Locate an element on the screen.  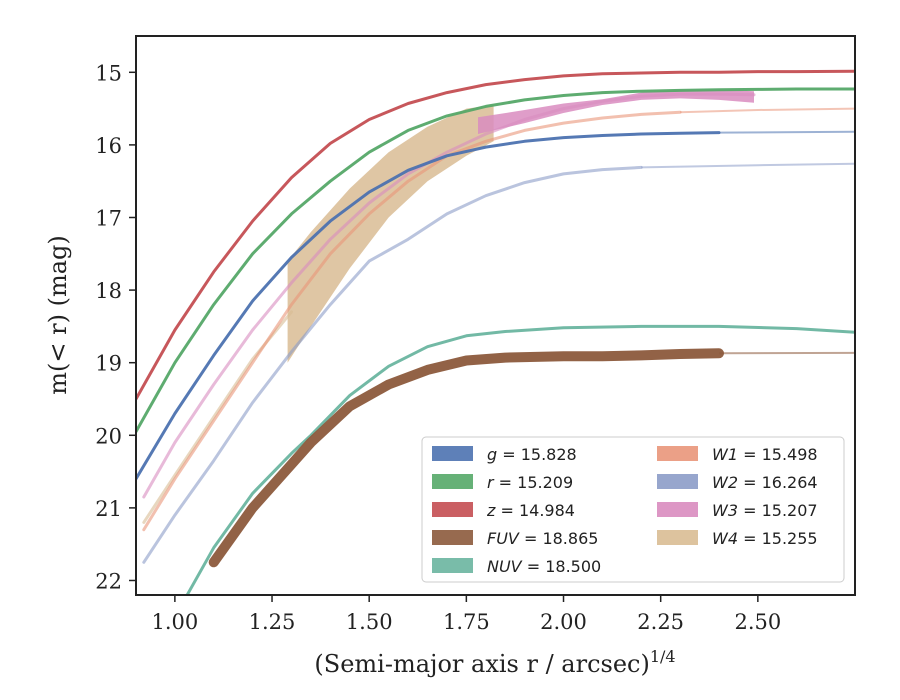
x-axis-title-main: (Semi-major axis r / arcsec) is located at coordinates (481, 664).